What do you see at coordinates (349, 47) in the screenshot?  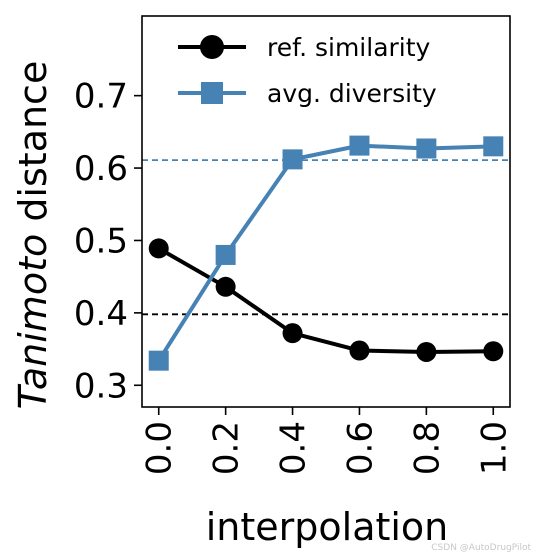 I see `legend-label-ref-similarity: ref. similarity` at bounding box center [349, 47].